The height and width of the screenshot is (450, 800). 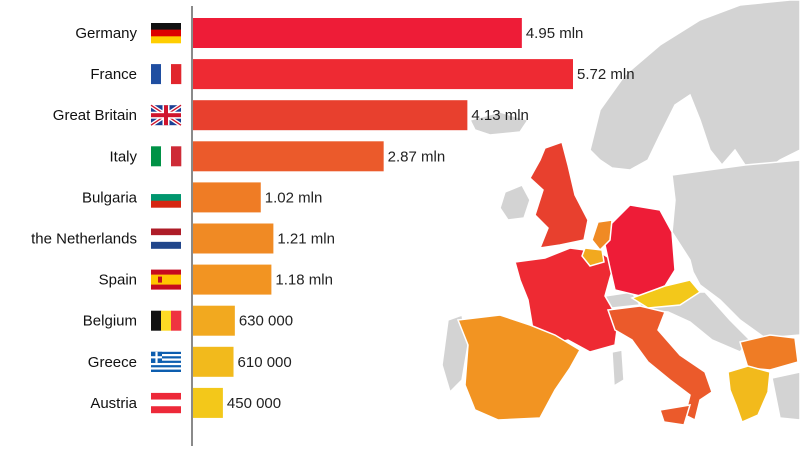 What do you see at coordinates (675, 415) in the screenshot?
I see `map-sicily` at bounding box center [675, 415].